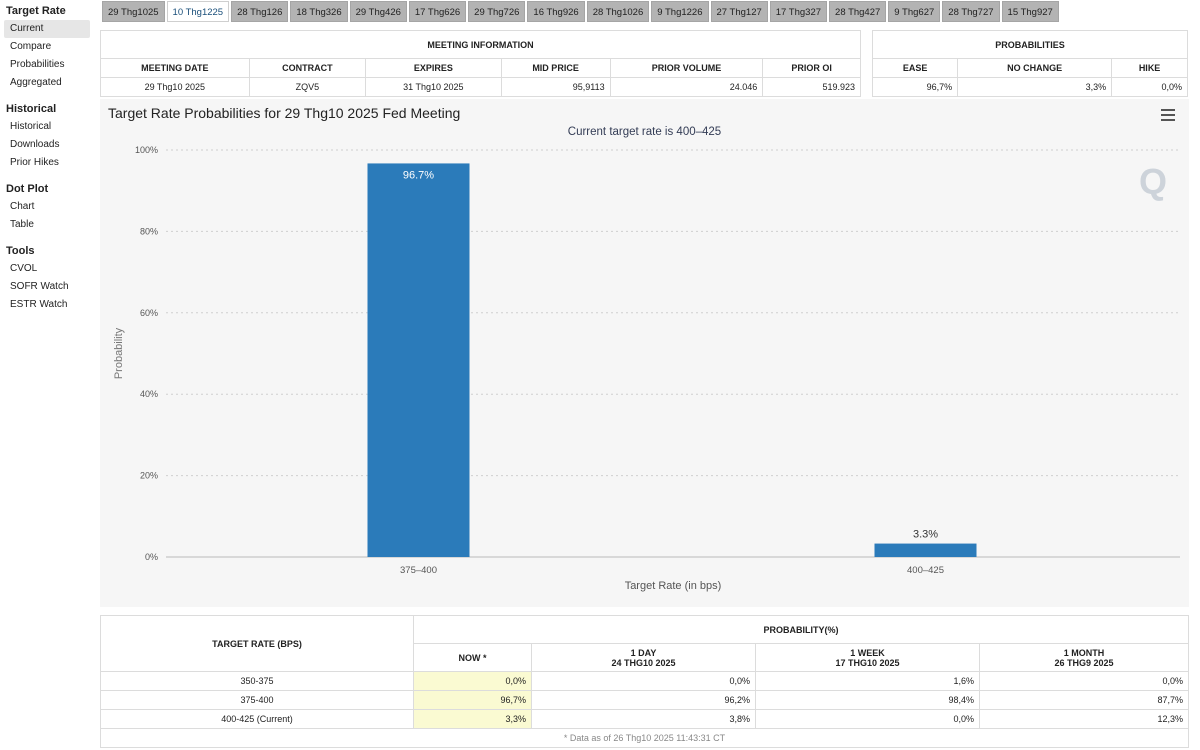 This screenshot has height=750, width=1200. Describe the element at coordinates (472, 700) in the screenshot. I see `probability-cell: 96,7%` at that location.